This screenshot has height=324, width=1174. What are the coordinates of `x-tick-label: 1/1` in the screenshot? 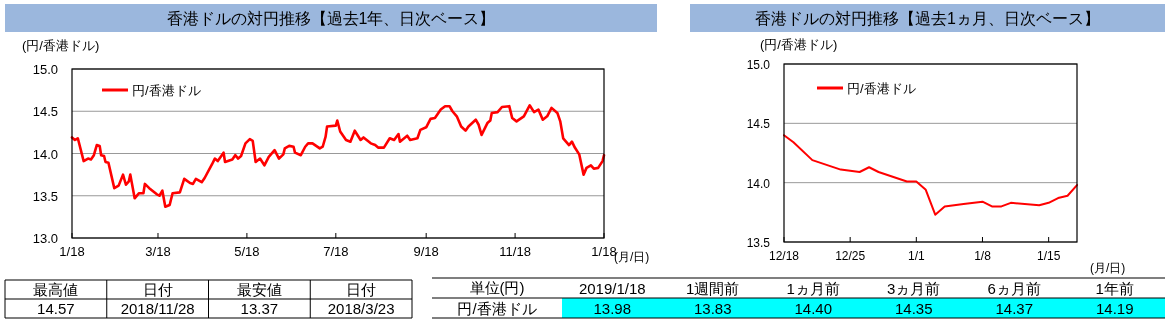 It's located at (916, 256).